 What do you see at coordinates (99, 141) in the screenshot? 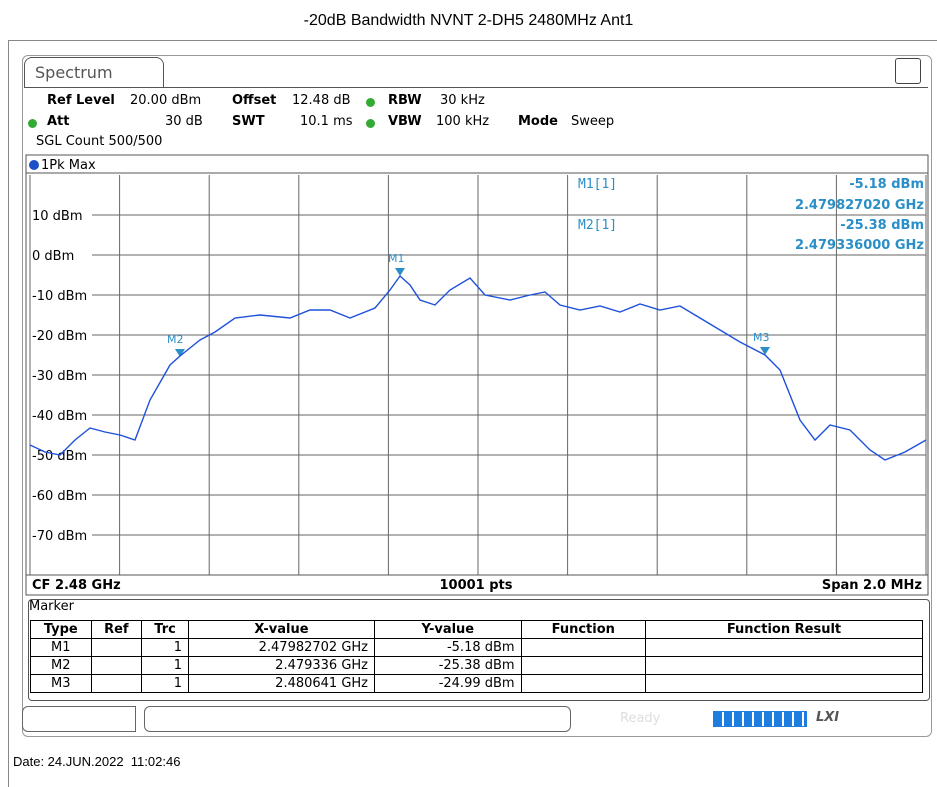
I see `sgl-count: SGL Count 500/500` at bounding box center [99, 141].